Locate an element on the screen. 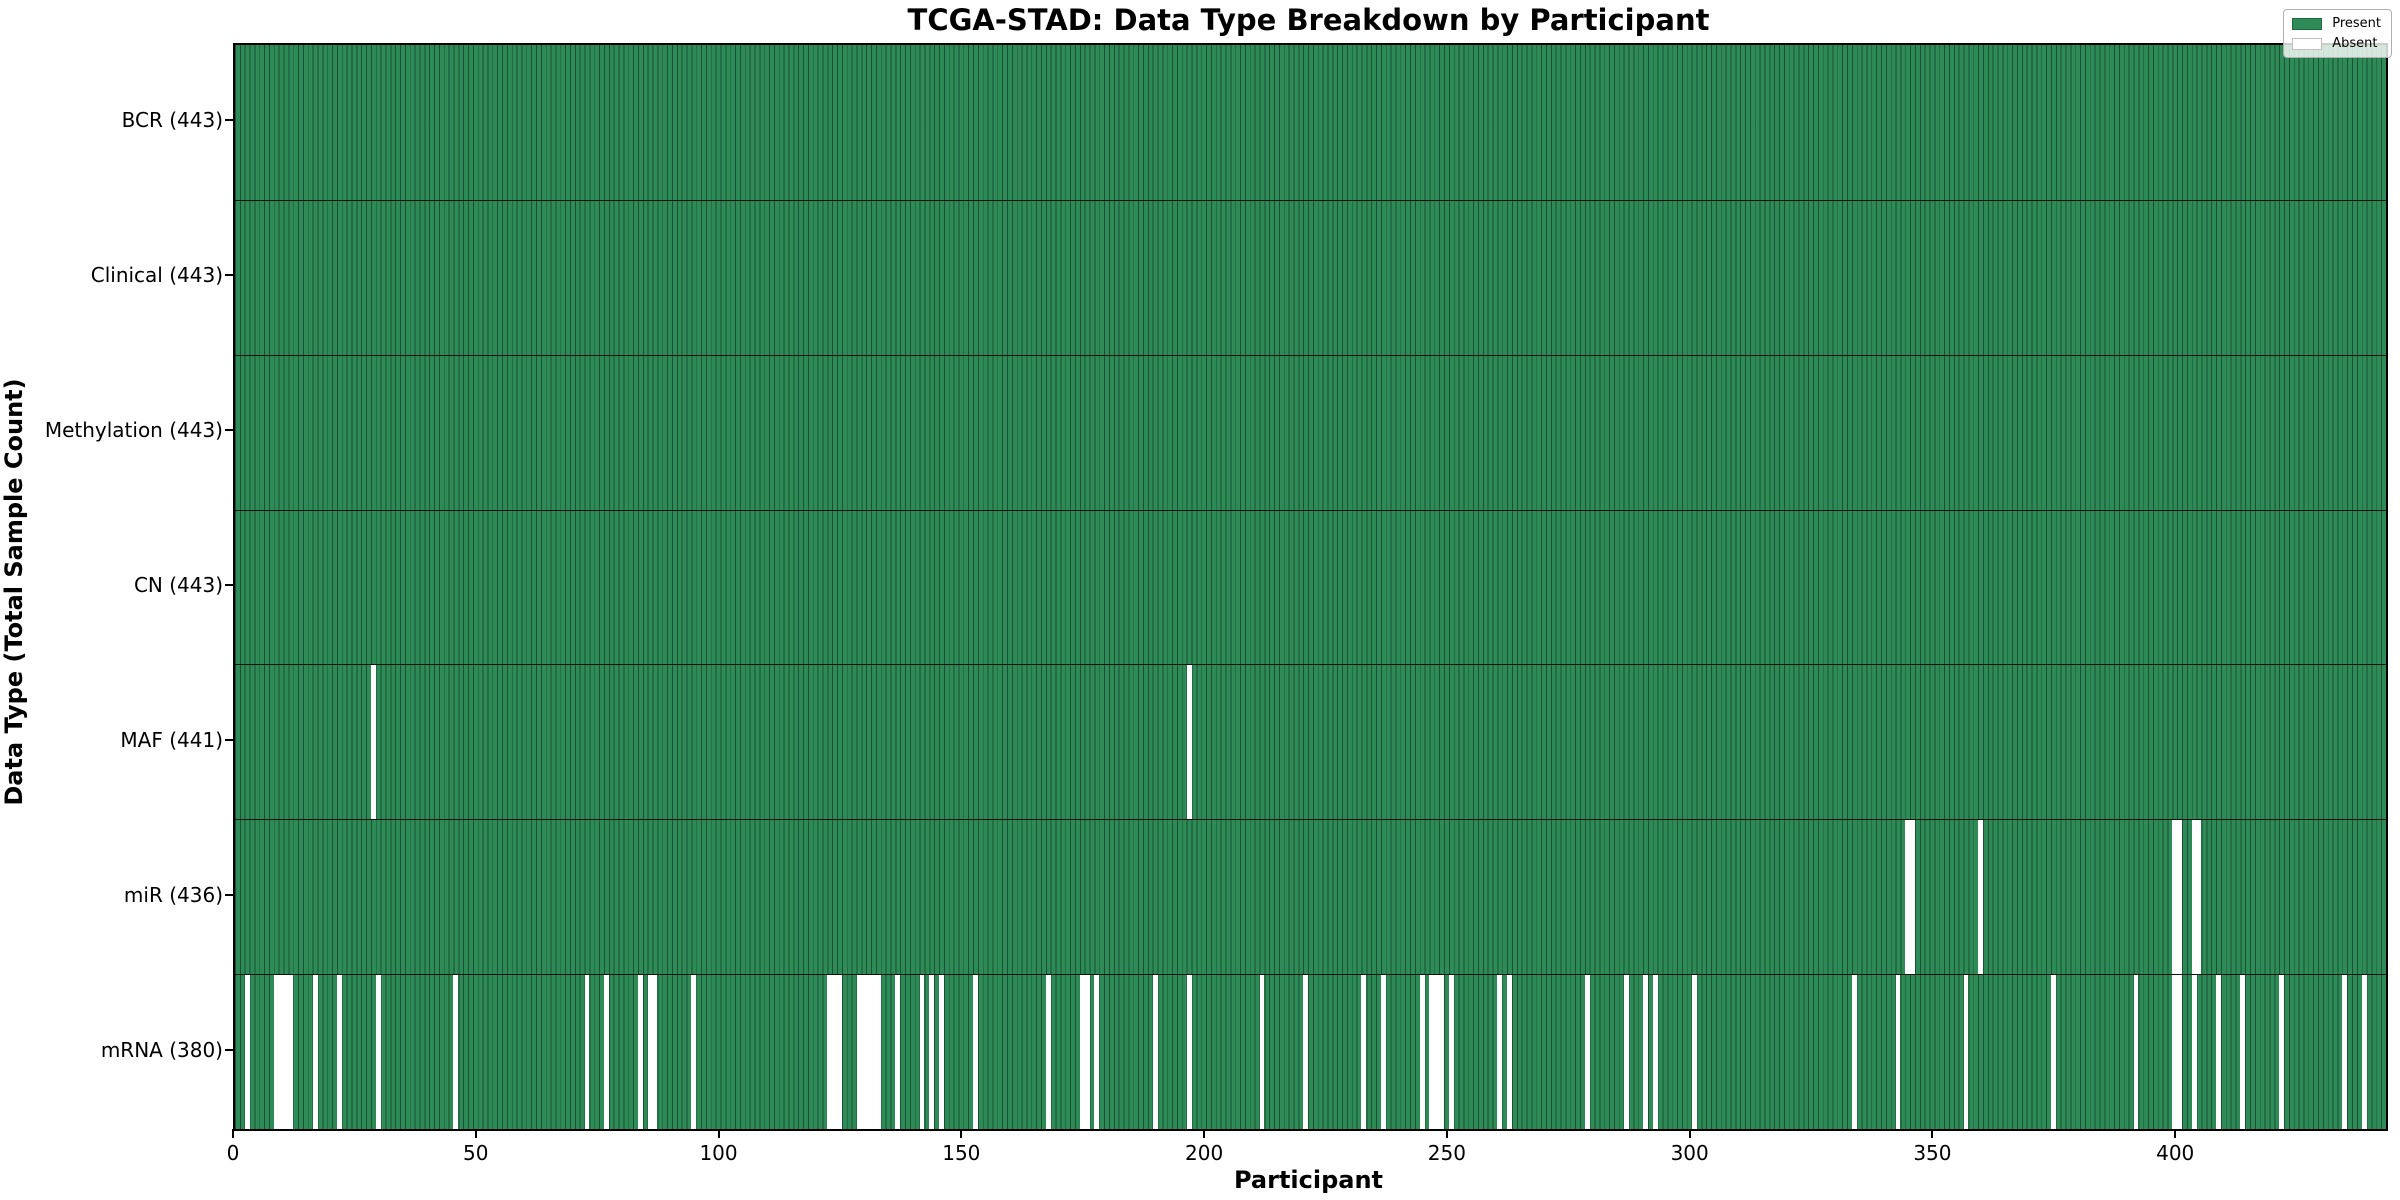  legend-label: Present is located at coordinates (2356, 23).